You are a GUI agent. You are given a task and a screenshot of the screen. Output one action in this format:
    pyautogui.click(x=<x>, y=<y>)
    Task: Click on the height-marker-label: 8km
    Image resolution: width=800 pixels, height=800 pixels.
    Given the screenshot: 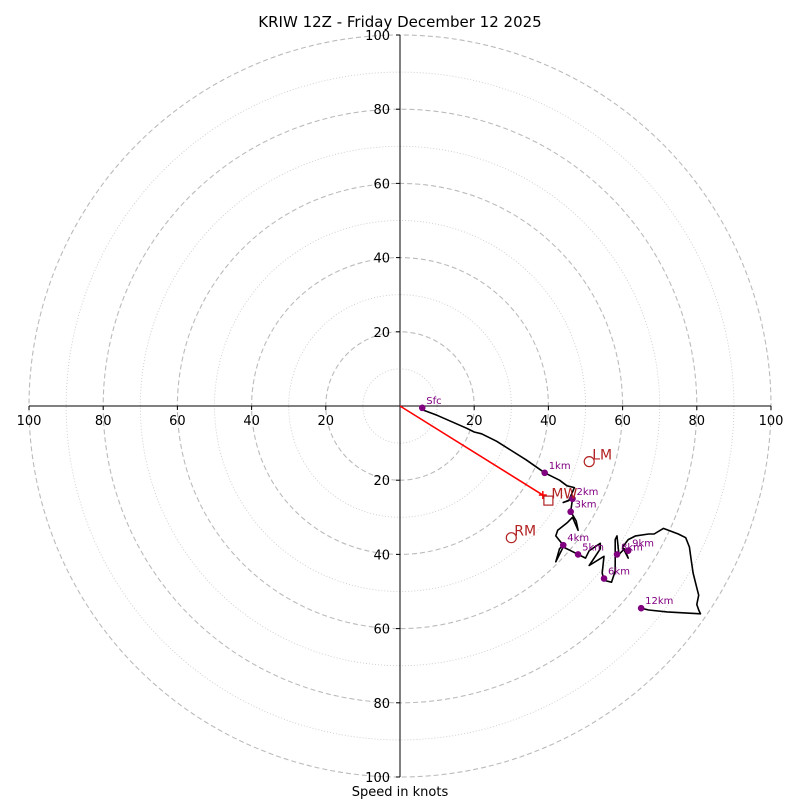 What is the action you would take?
    pyautogui.click(x=632, y=547)
    